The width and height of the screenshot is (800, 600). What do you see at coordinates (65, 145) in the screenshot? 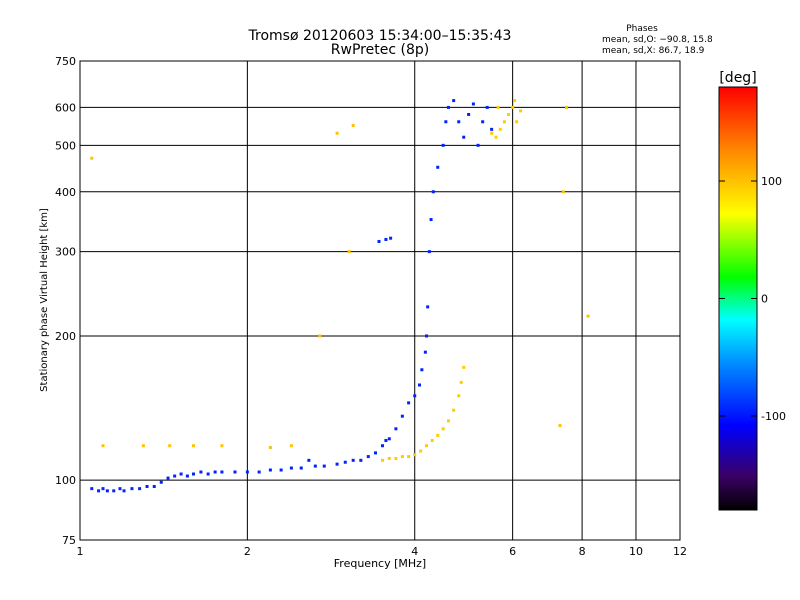
I see `y-tick-label: 500` at bounding box center [65, 145].